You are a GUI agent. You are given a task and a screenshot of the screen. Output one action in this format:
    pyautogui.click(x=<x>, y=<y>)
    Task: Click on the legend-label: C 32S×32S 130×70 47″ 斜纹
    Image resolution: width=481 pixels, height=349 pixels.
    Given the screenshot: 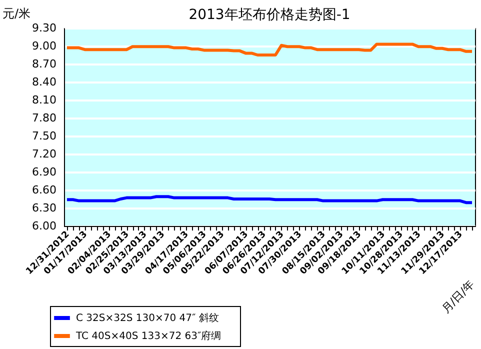 What is the action you would take?
    pyautogui.click(x=147, y=318)
    